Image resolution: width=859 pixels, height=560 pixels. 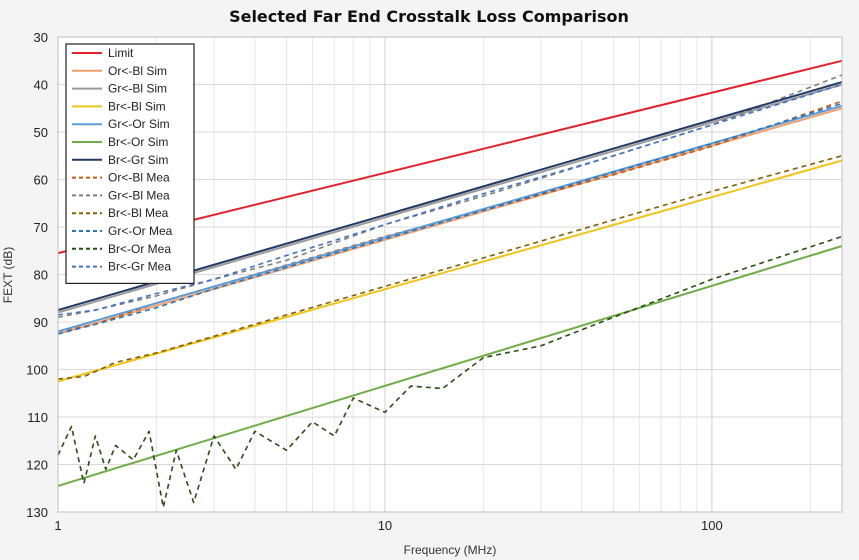 I want to click on y-tick-label: 110, so click(x=37, y=417).